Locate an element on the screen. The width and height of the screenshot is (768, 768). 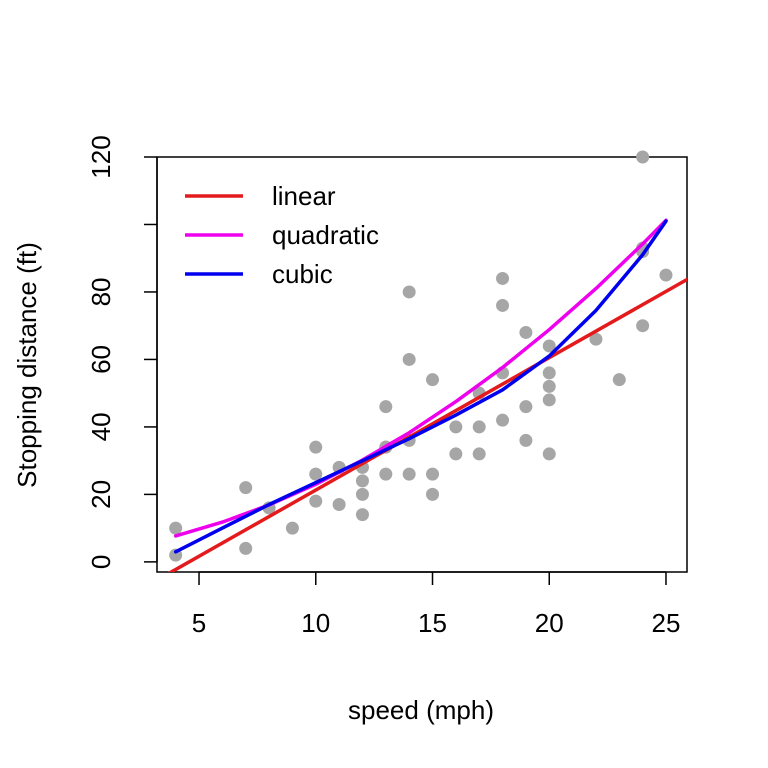
y-tick-label: 0 is located at coordinates (101, 562).